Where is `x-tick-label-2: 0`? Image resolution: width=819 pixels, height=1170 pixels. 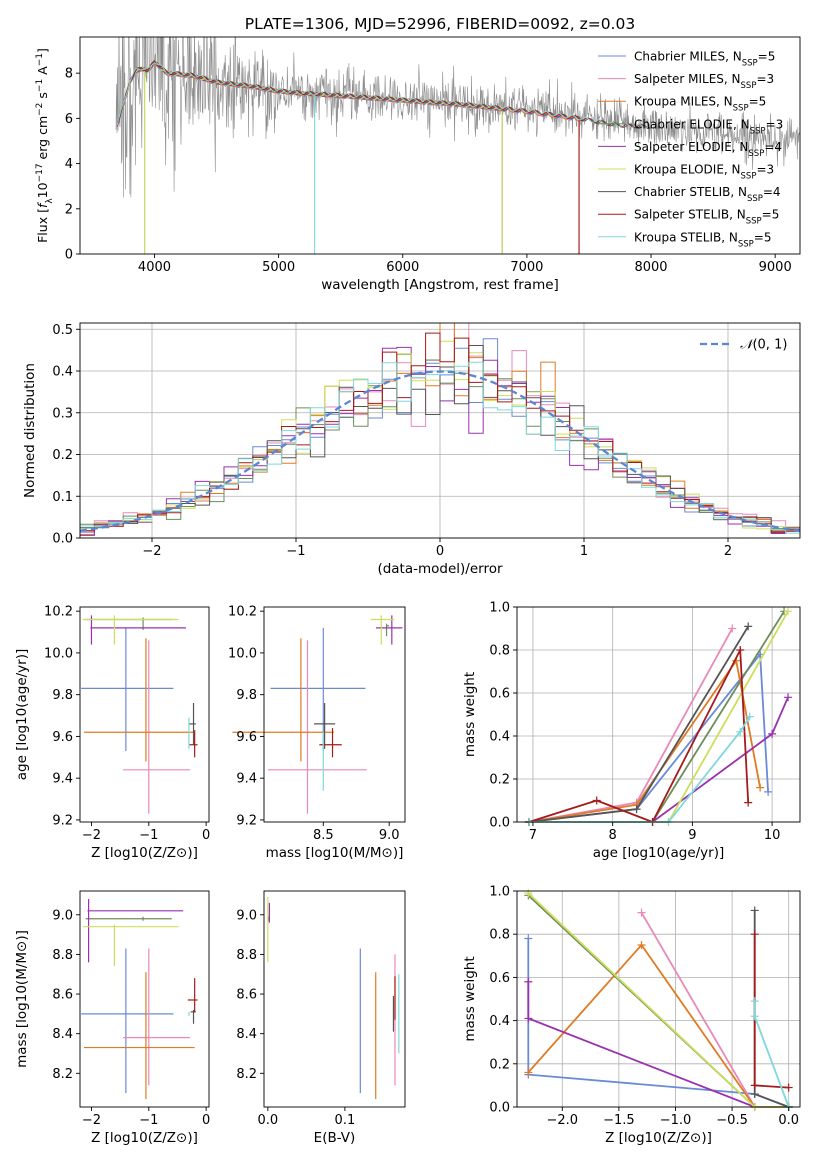
x-tick-label-2: 0 is located at coordinates (206, 835).